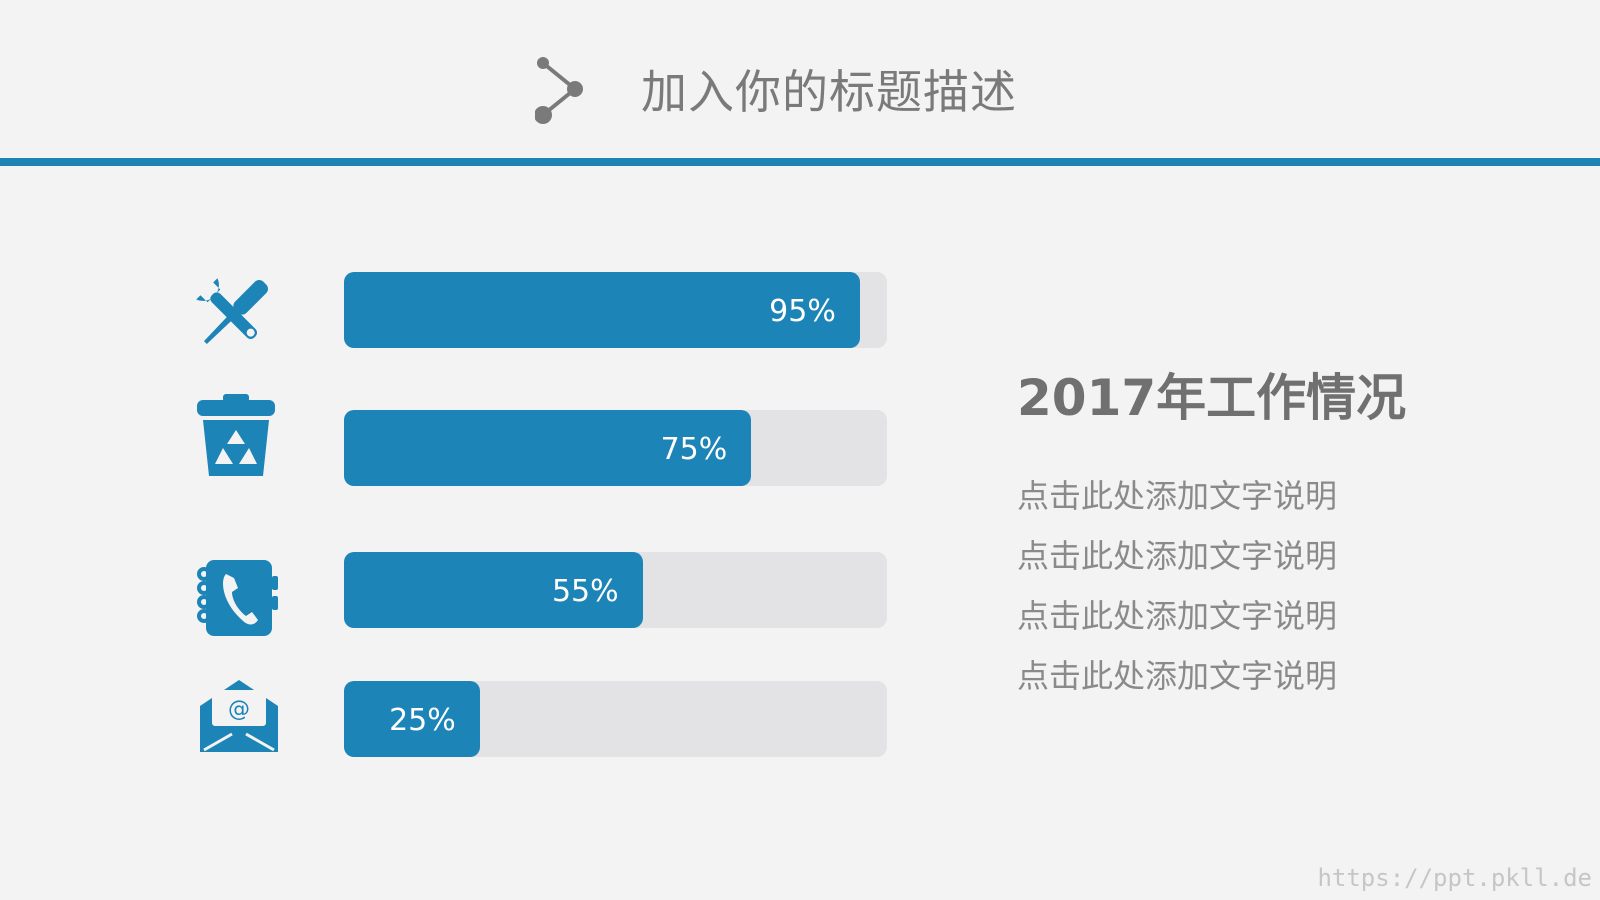 The image size is (1600, 900). I want to click on share-node-icon, so click(559, 90).